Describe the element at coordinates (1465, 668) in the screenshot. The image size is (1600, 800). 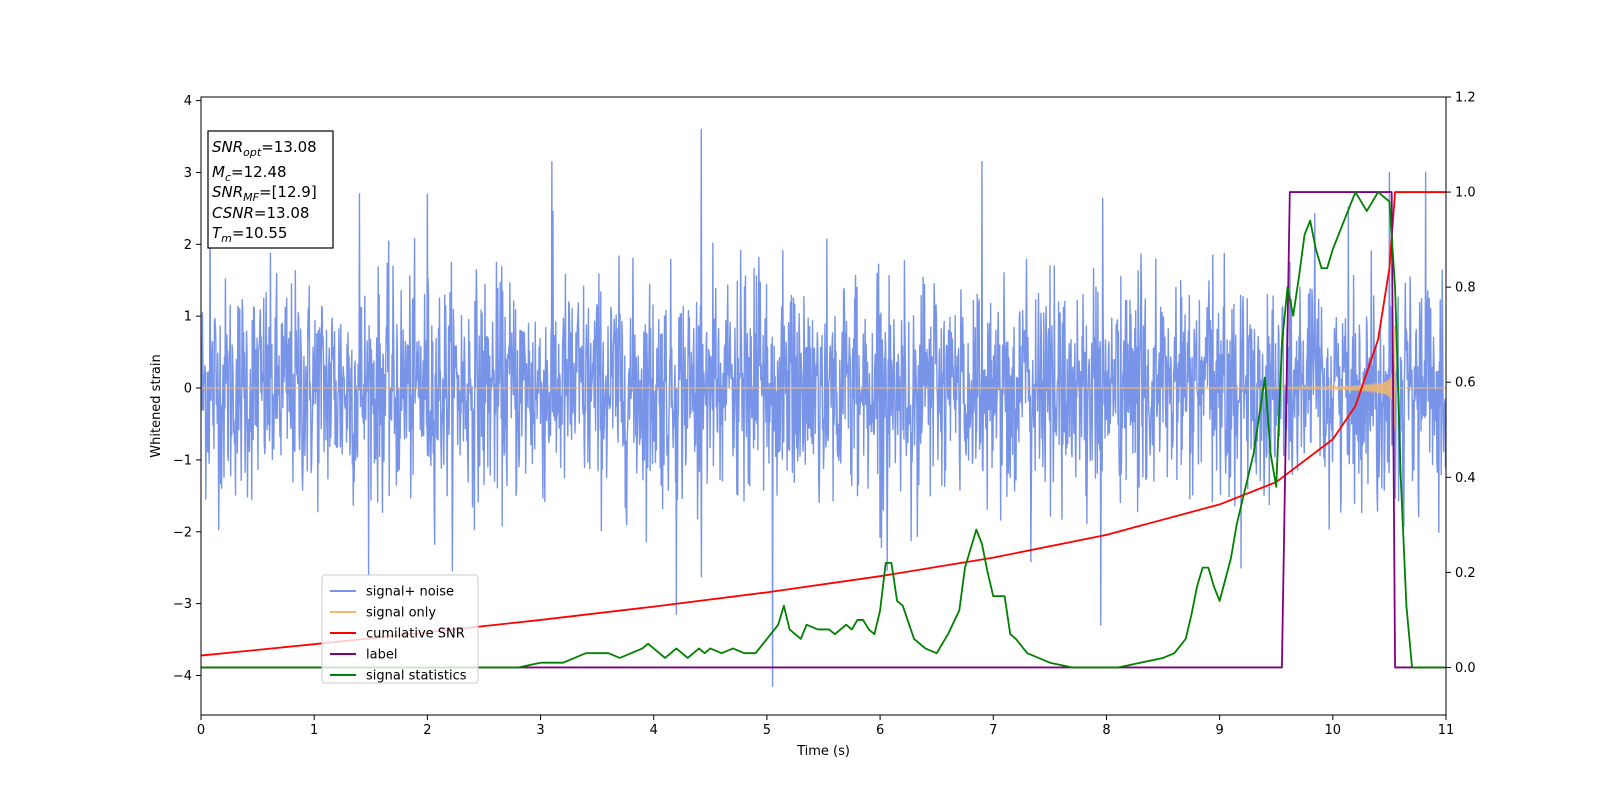
I see `y-right-tick-label: 0.0` at that location.